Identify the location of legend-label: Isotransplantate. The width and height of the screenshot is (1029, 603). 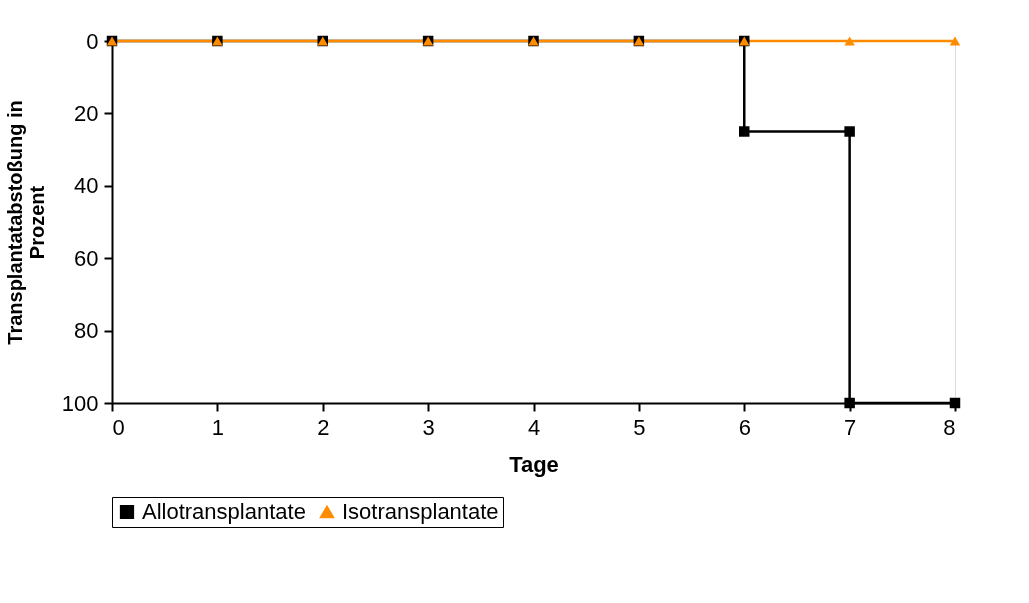
(420, 511).